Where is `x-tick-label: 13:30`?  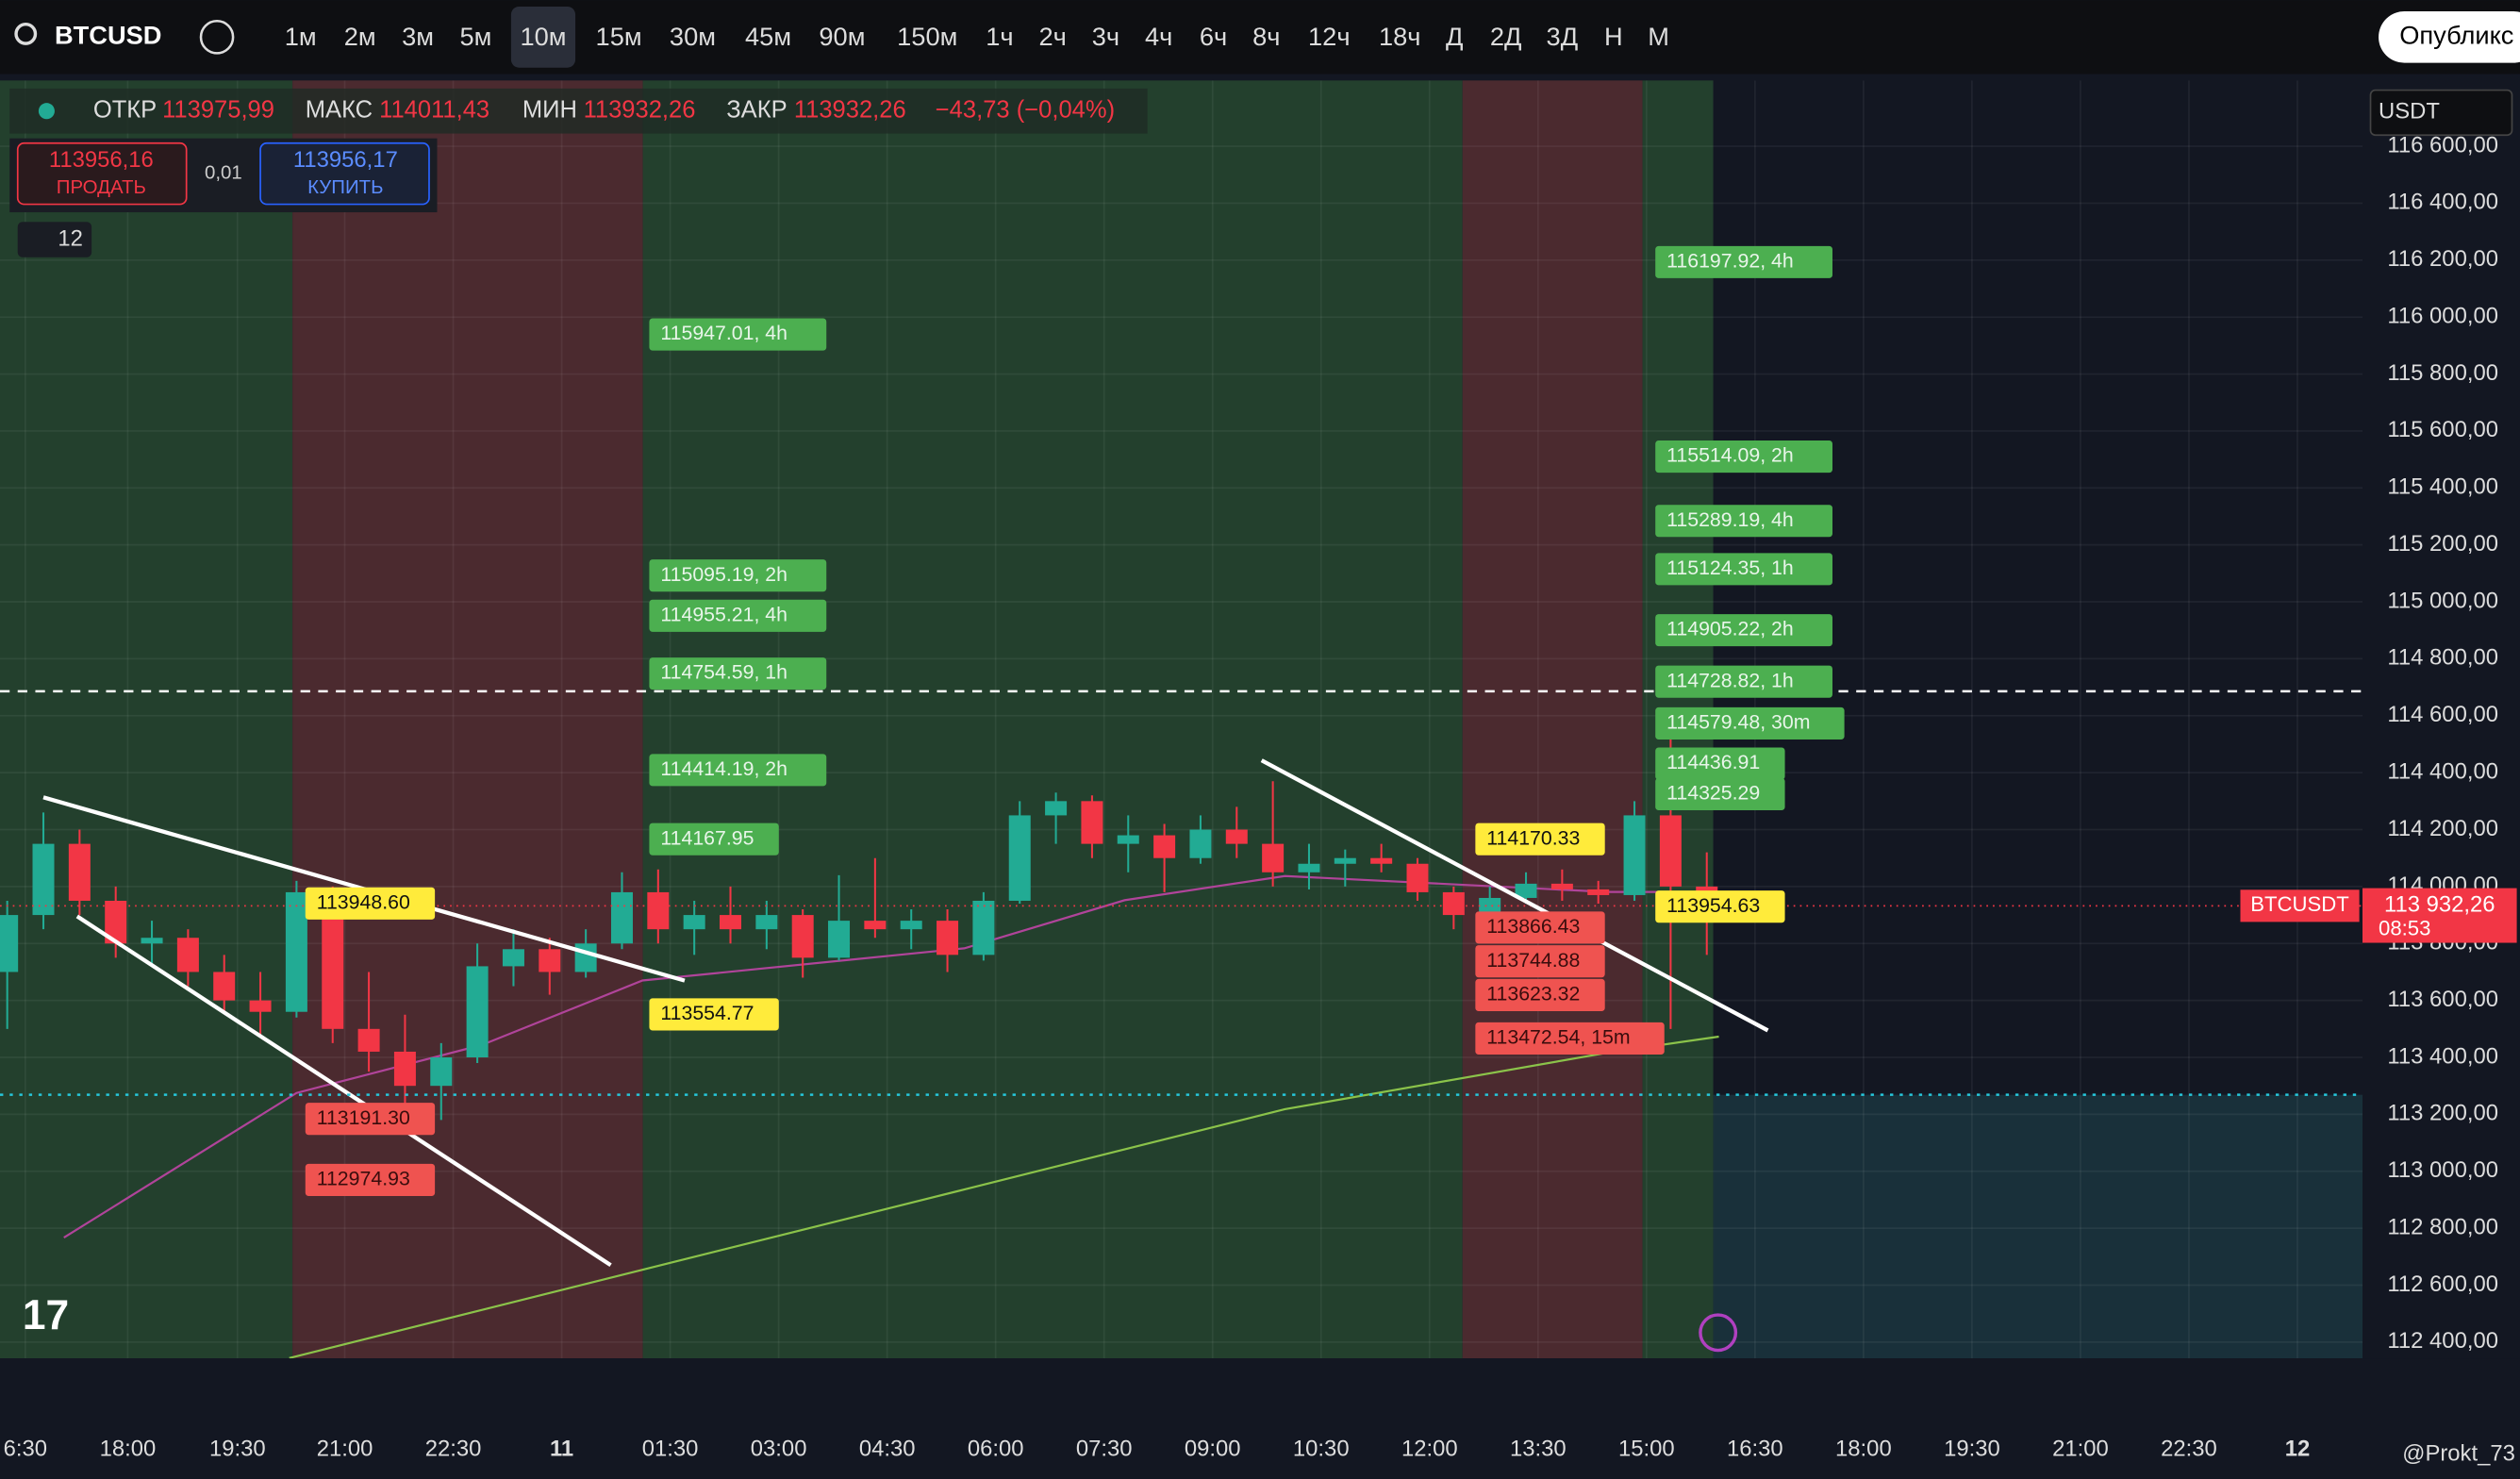
x-tick-label: 13:30 is located at coordinates (1538, 1449).